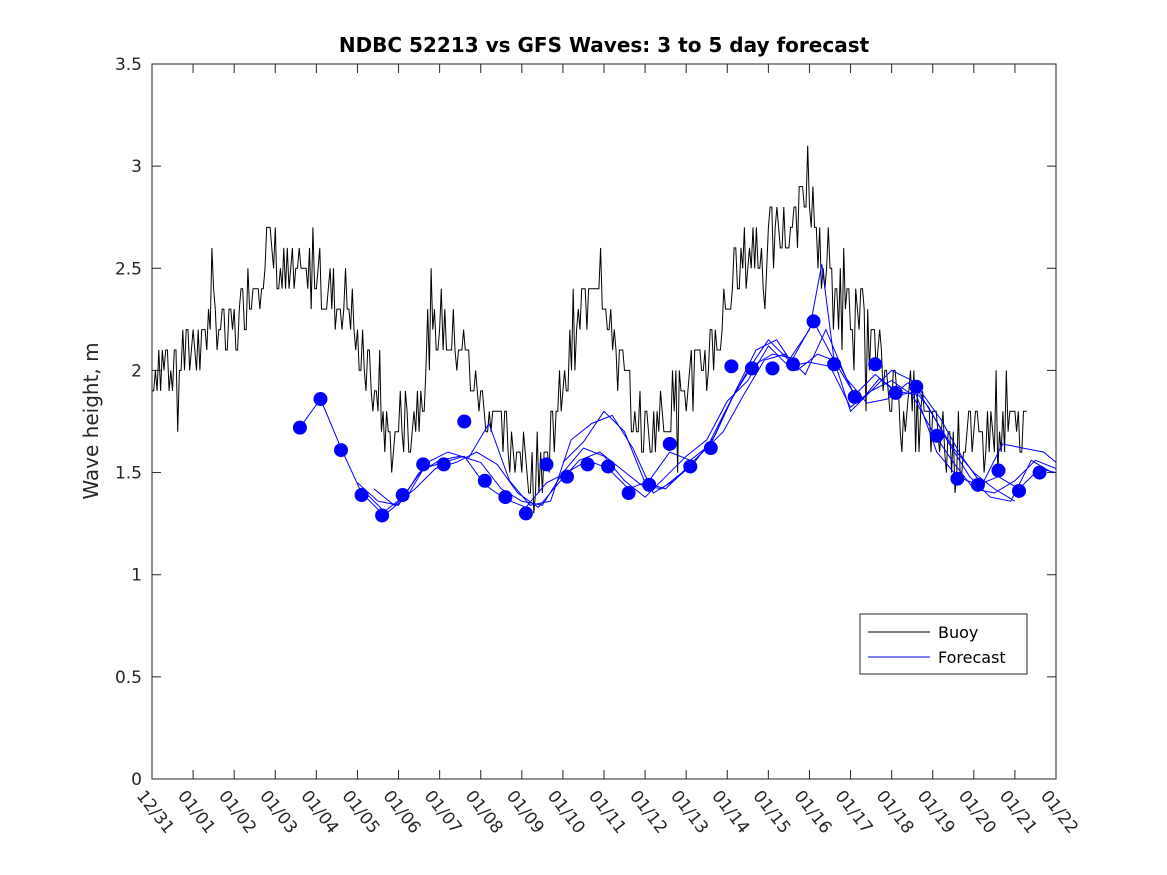 This screenshot has height=875, width=1167. What do you see at coordinates (136, 576) in the screenshot?
I see `y-tick-label: 1` at bounding box center [136, 576].